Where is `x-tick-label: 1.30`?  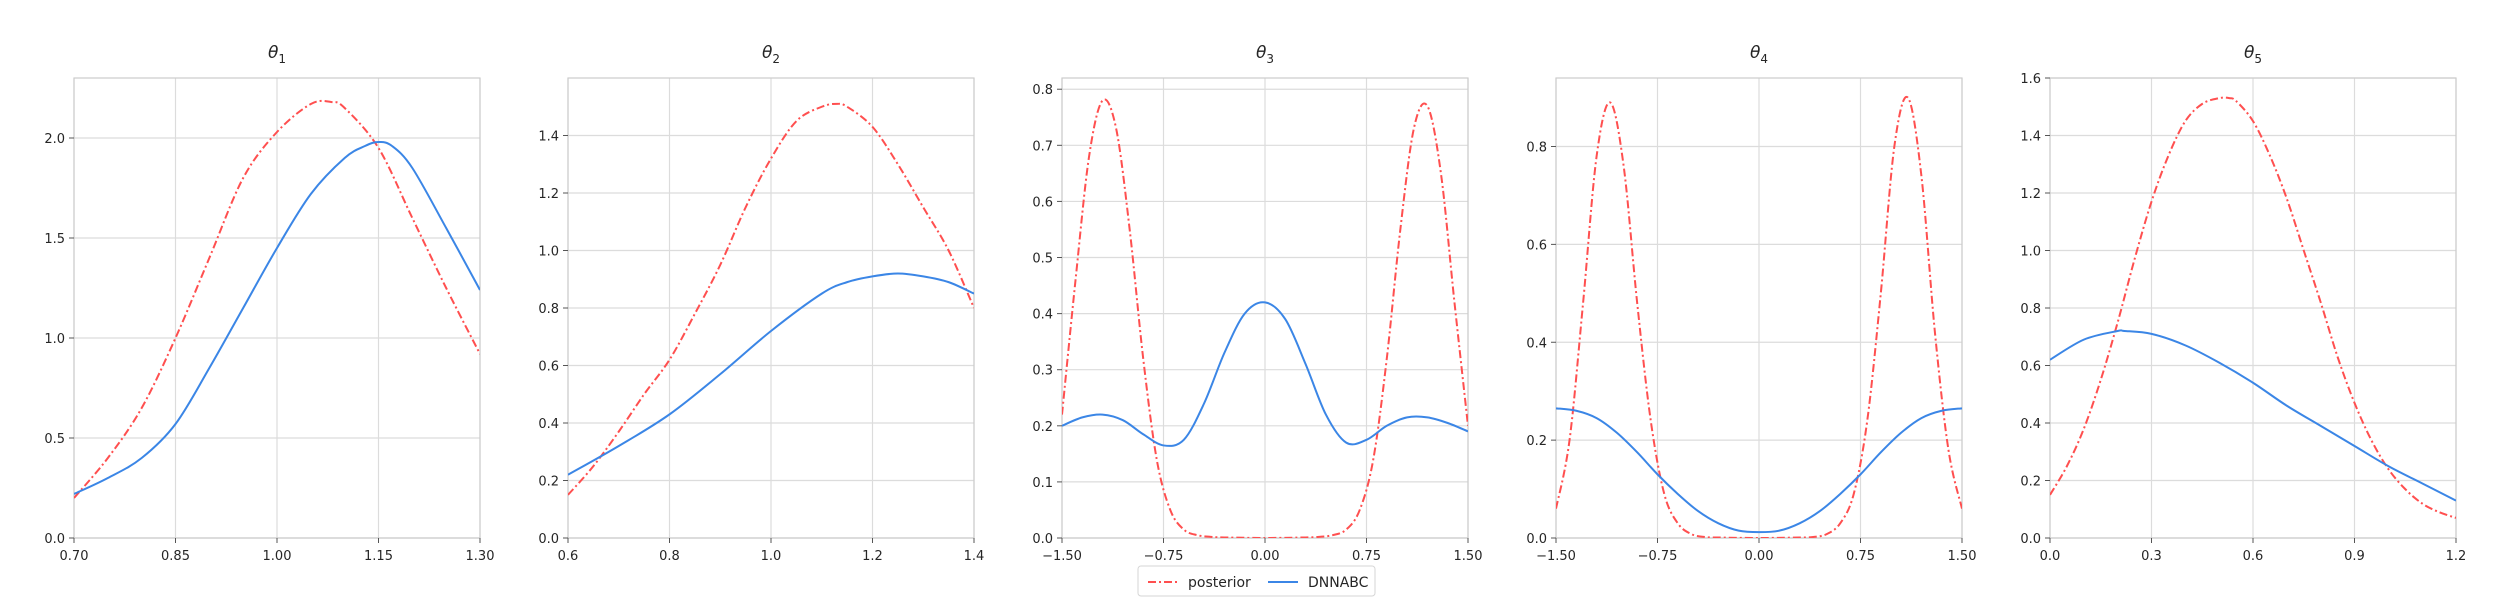
x-tick-label: 1.30 is located at coordinates (480, 556).